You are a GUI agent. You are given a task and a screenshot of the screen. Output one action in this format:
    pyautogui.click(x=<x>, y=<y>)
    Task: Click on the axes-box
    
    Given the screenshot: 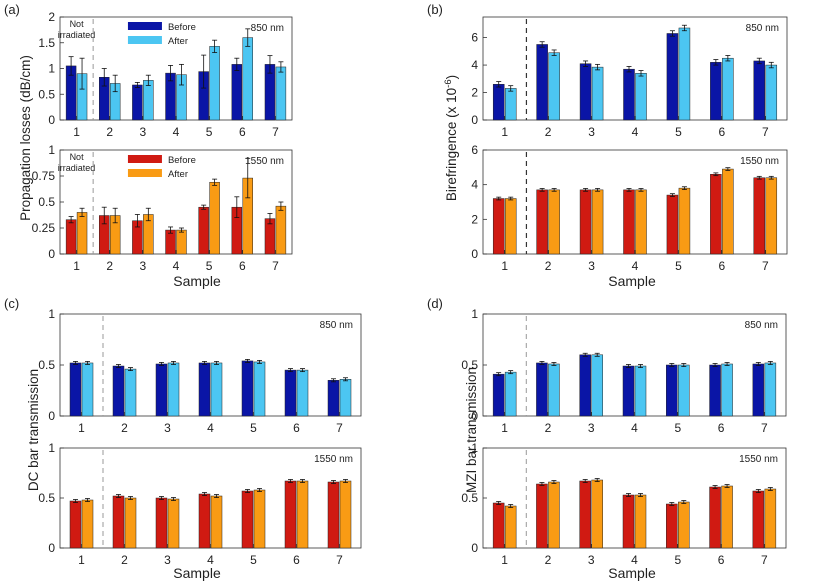 What is the action you would take?
    pyautogui.click(x=634, y=365)
    